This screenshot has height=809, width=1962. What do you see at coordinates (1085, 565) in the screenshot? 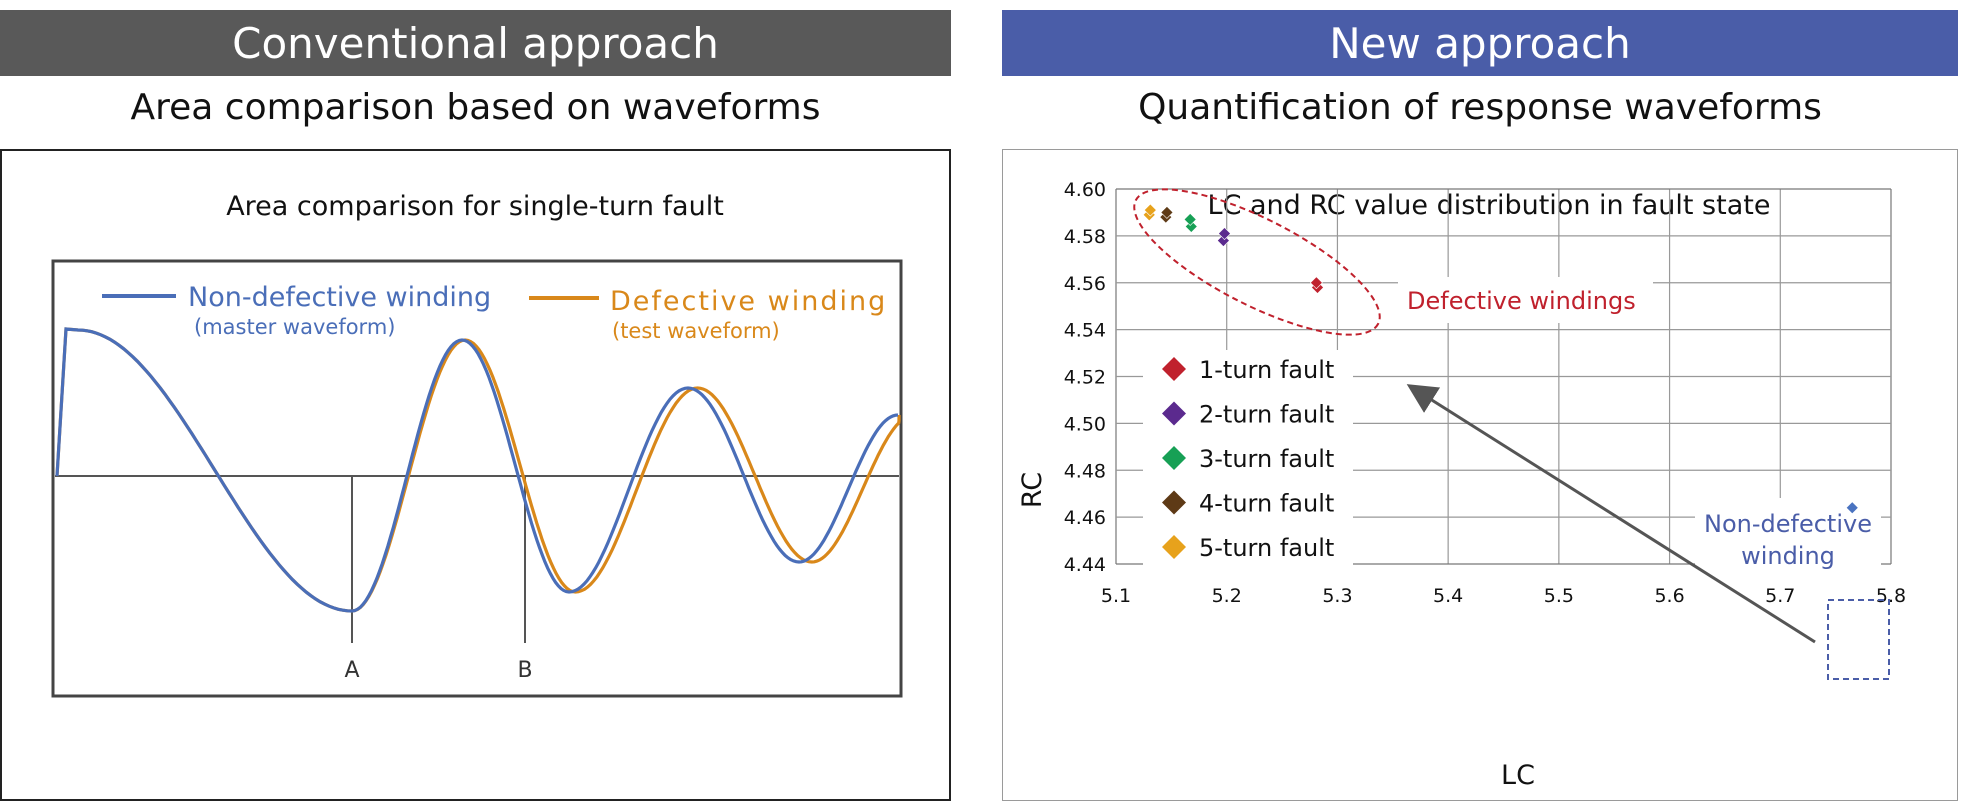
I see `y-tick-label: 4.44` at bounding box center [1085, 565].